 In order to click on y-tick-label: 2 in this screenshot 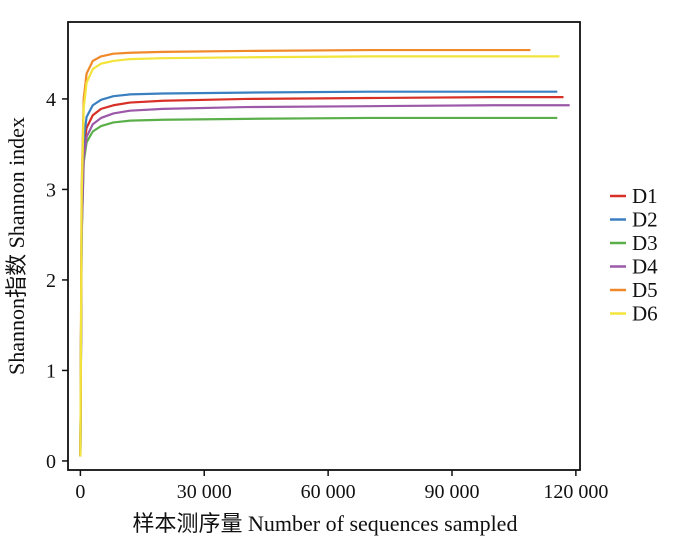, I will do `click(51, 281)`.